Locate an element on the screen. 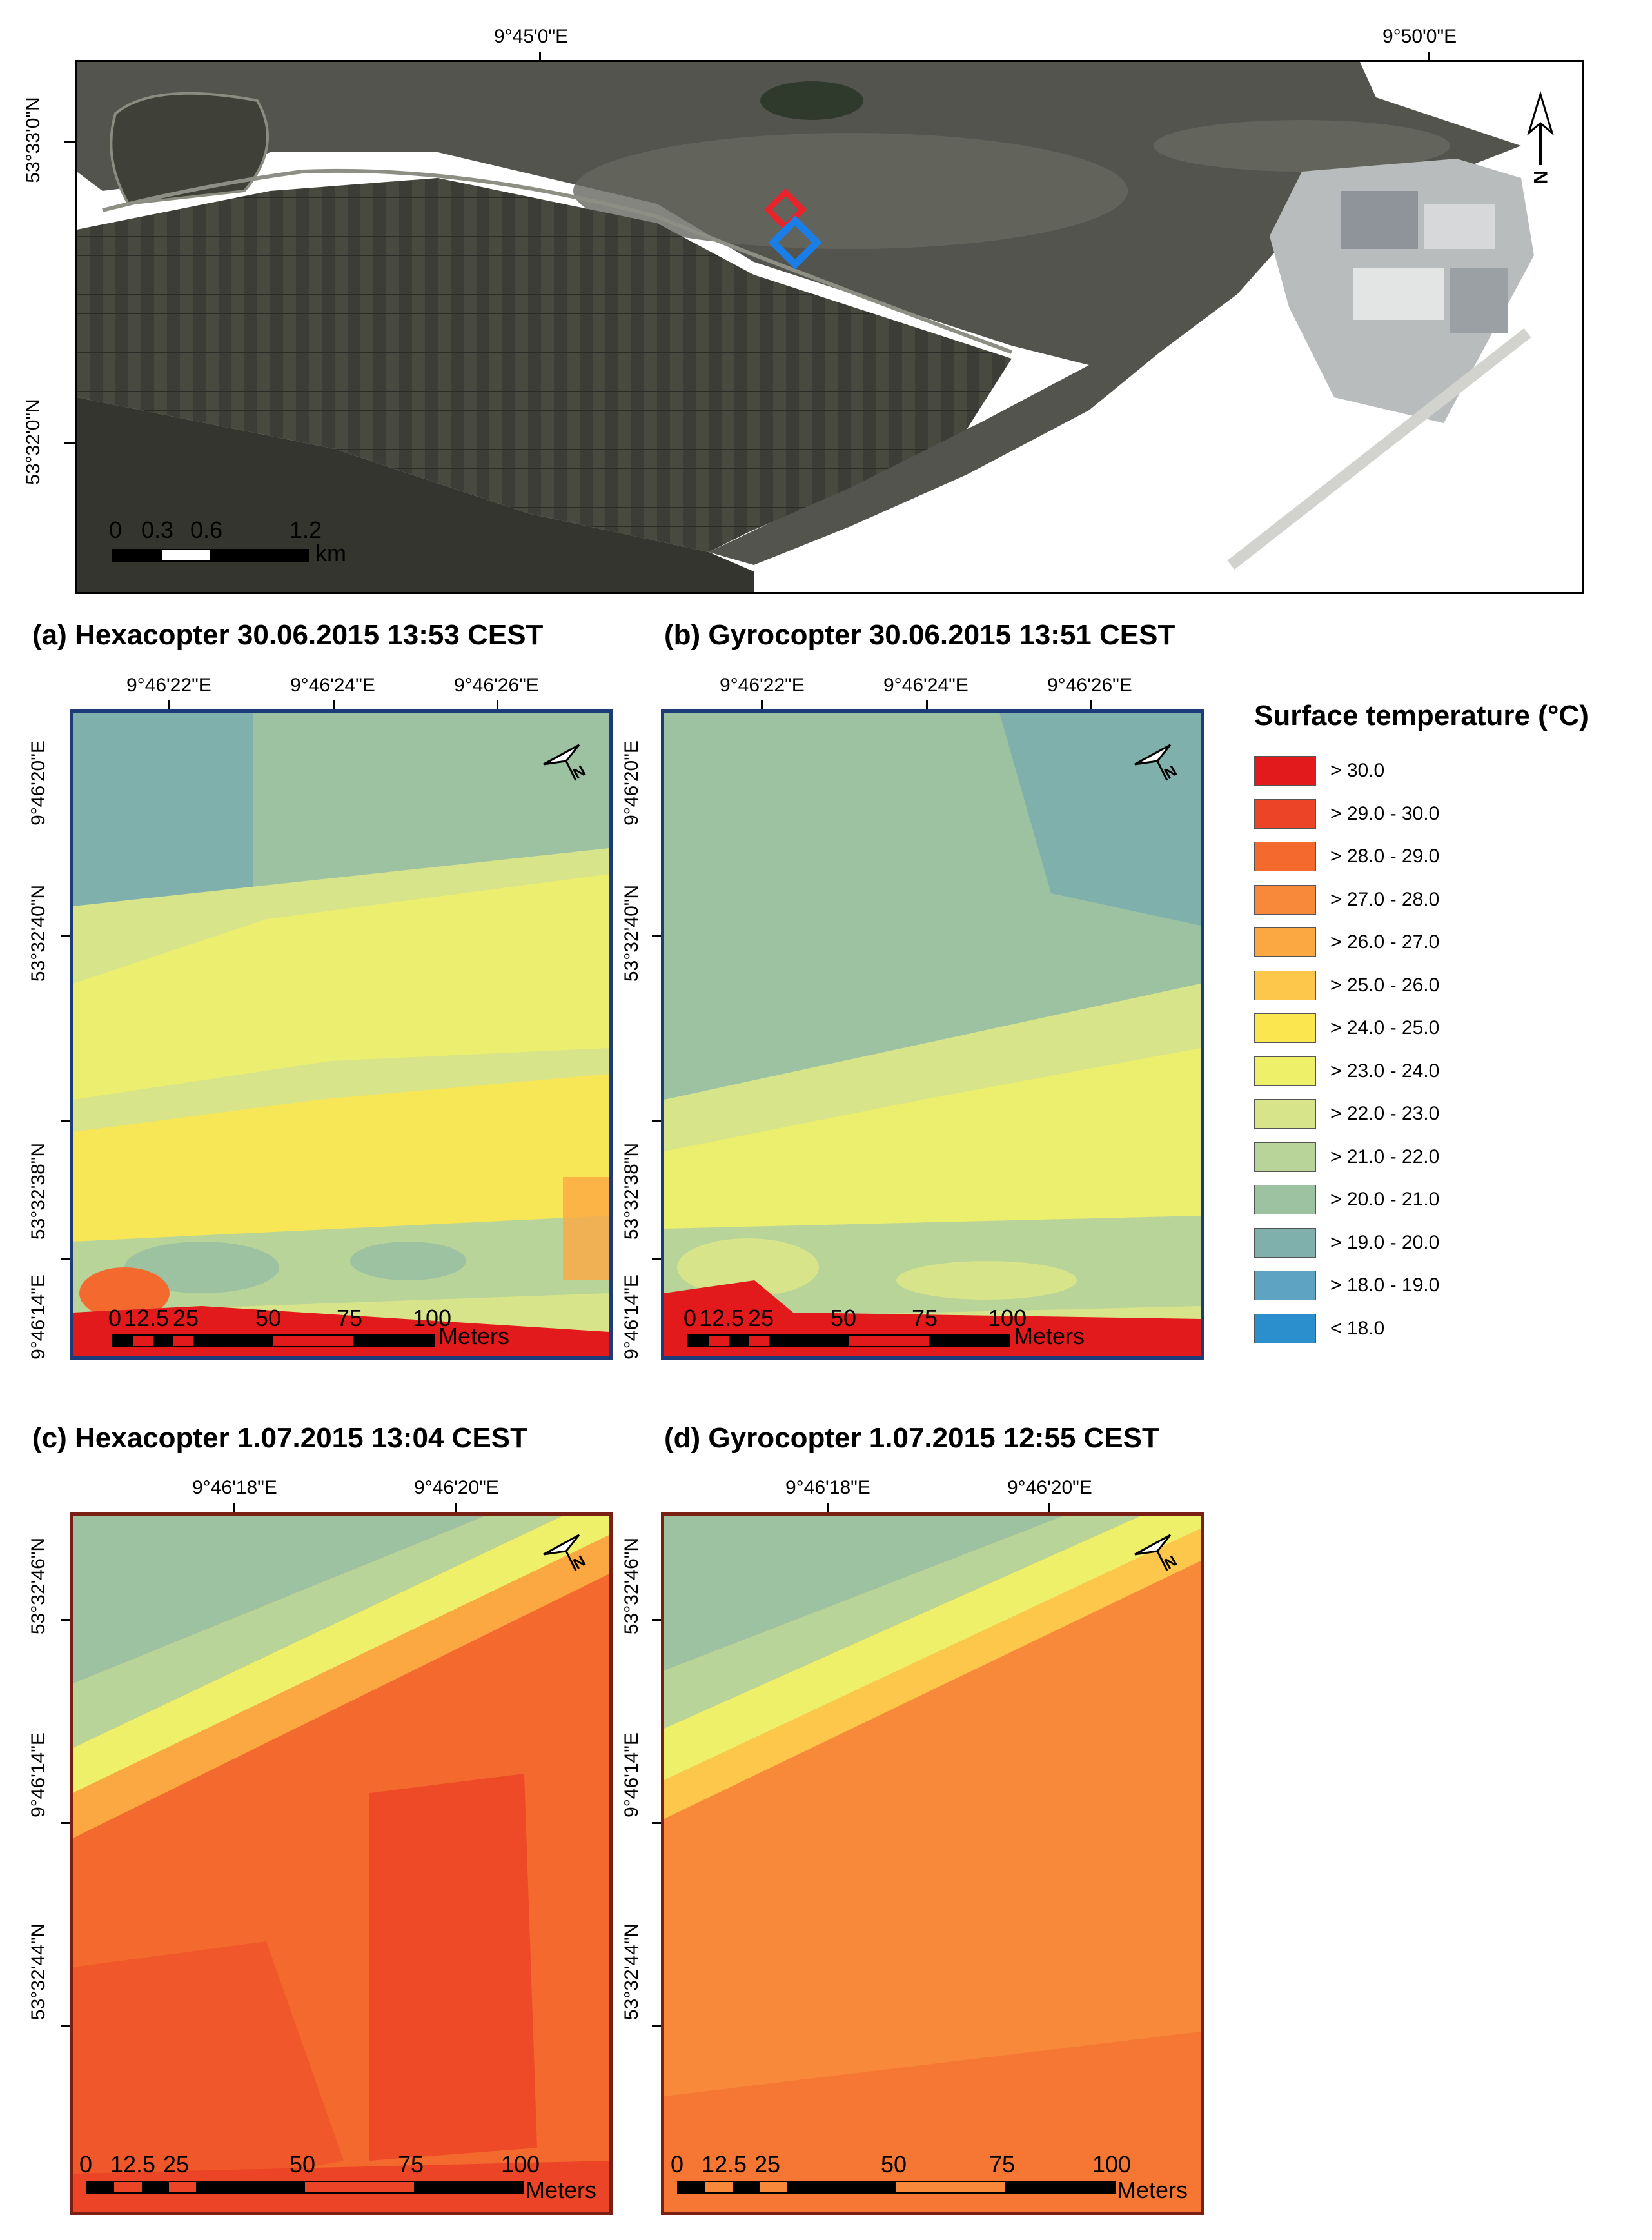 The height and width of the screenshot is (2240, 1652). panel-d-top-label-2: 9°46'20"E is located at coordinates (1049, 1487).